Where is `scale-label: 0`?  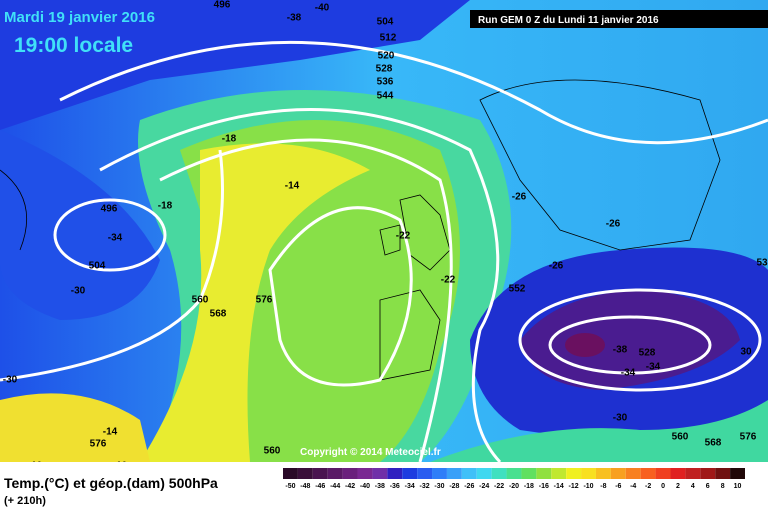 scale-label: 0 is located at coordinates (663, 486).